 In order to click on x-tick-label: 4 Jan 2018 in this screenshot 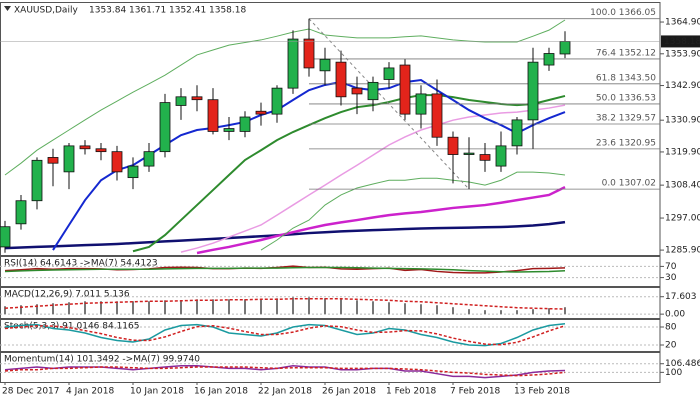, I will do `click(90, 392)`.